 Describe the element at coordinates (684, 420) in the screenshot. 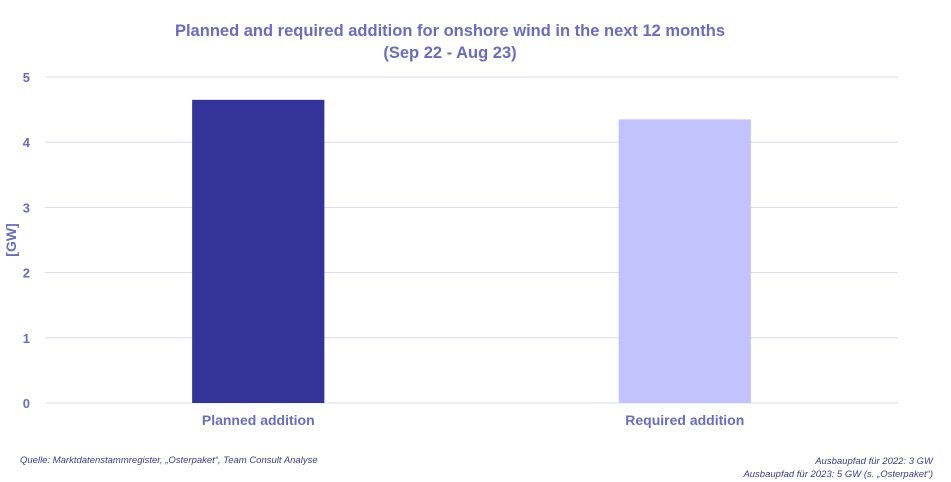

I see `x-tick-label: Required addition` at that location.